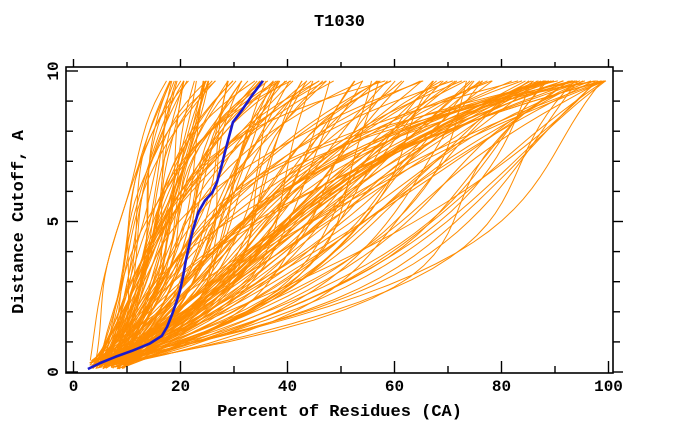  Describe the element at coordinates (180, 387) in the screenshot. I see `x-tick-label: 20` at that location.